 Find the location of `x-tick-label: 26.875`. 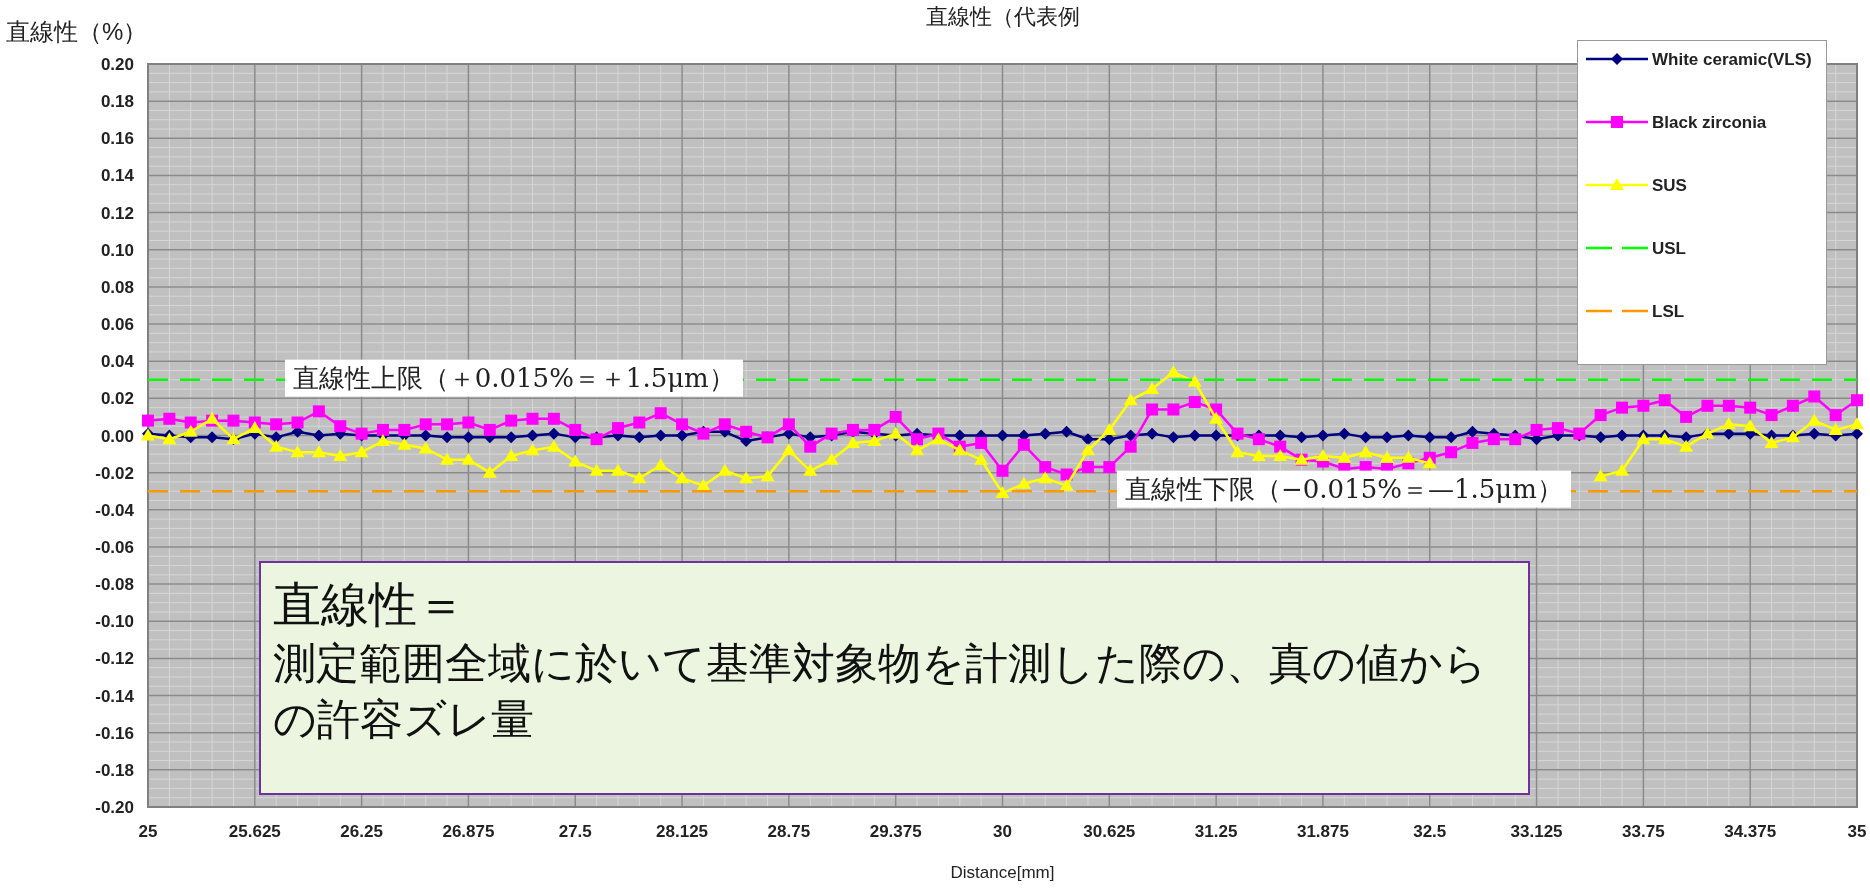

x-tick-label: 26.875 is located at coordinates (468, 831).